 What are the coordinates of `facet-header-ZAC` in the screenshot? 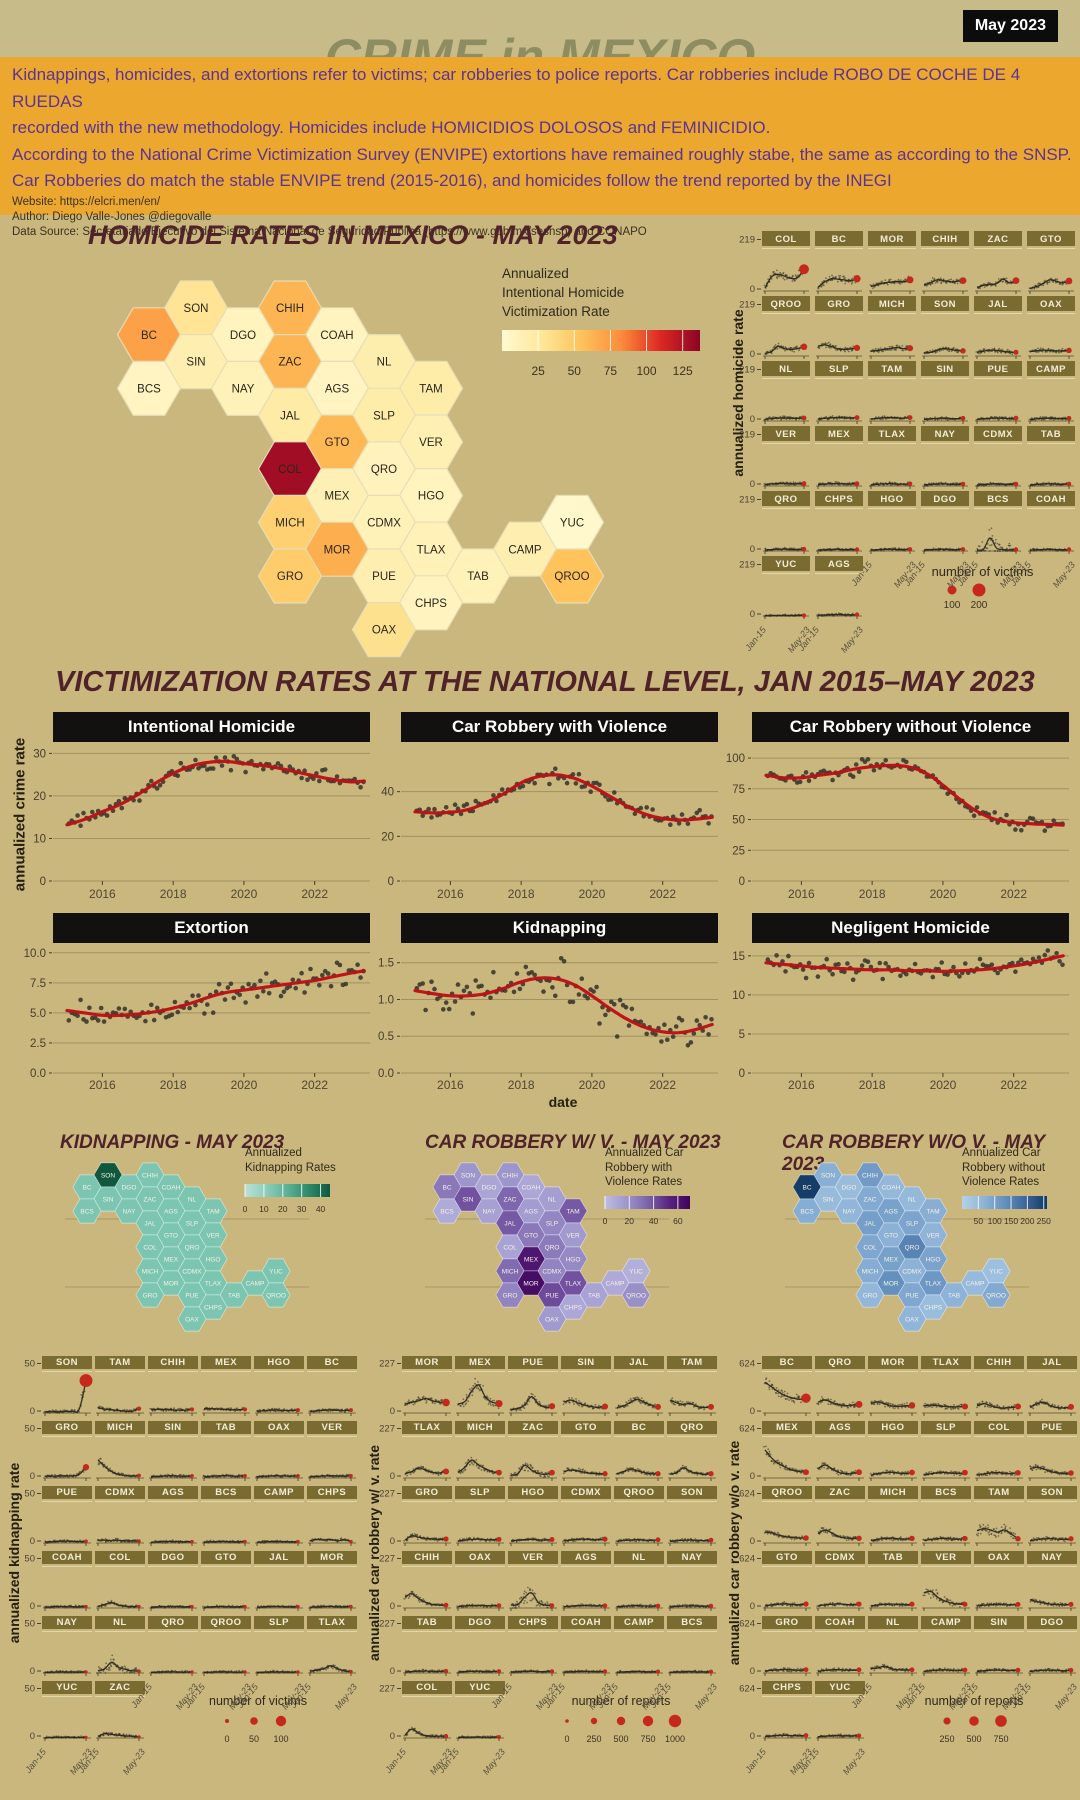 It's located at (998, 238).